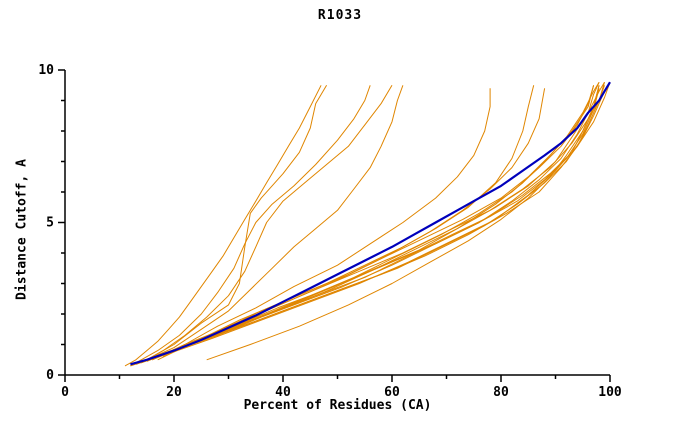 This screenshot has width=680, height=440. Describe the element at coordinates (174, 392) in the screenshot. I see `x-tick-label: 20` at that location.